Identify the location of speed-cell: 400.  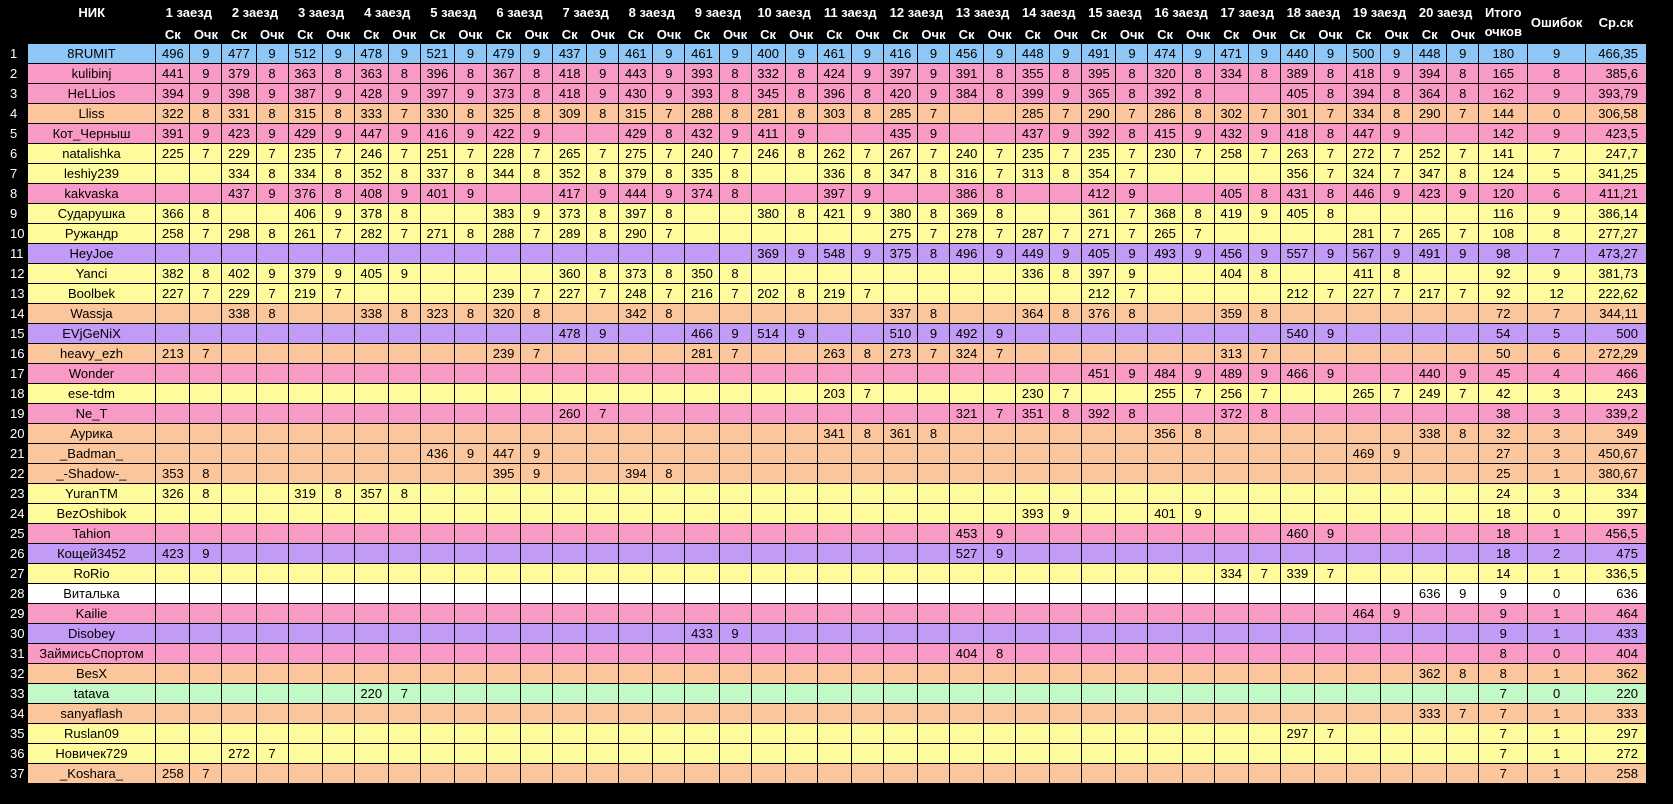
(768, 54).